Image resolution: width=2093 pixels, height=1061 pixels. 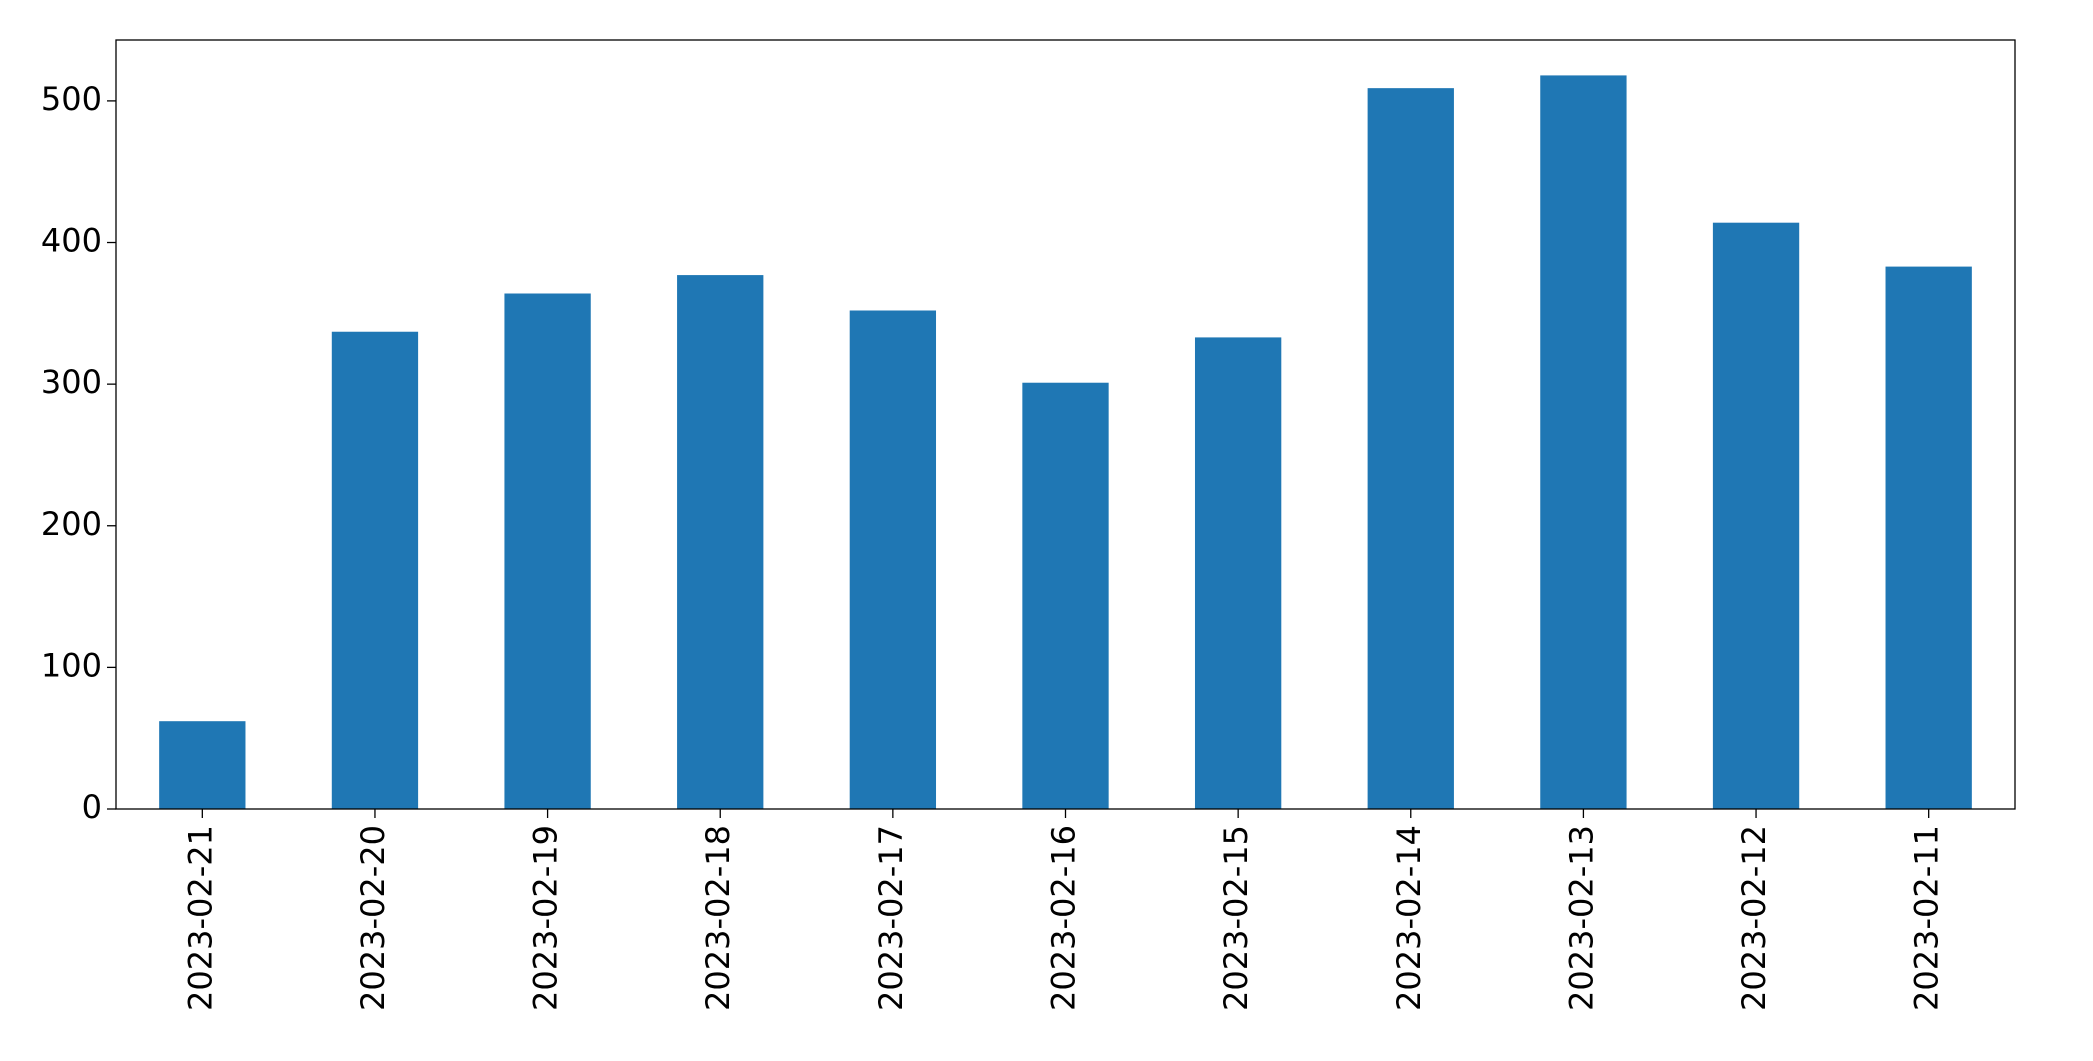 What do you see at coordinates (71, 99) in the screenshot?
I see `y-tick-label: 500` at bounding box center [71, 99].